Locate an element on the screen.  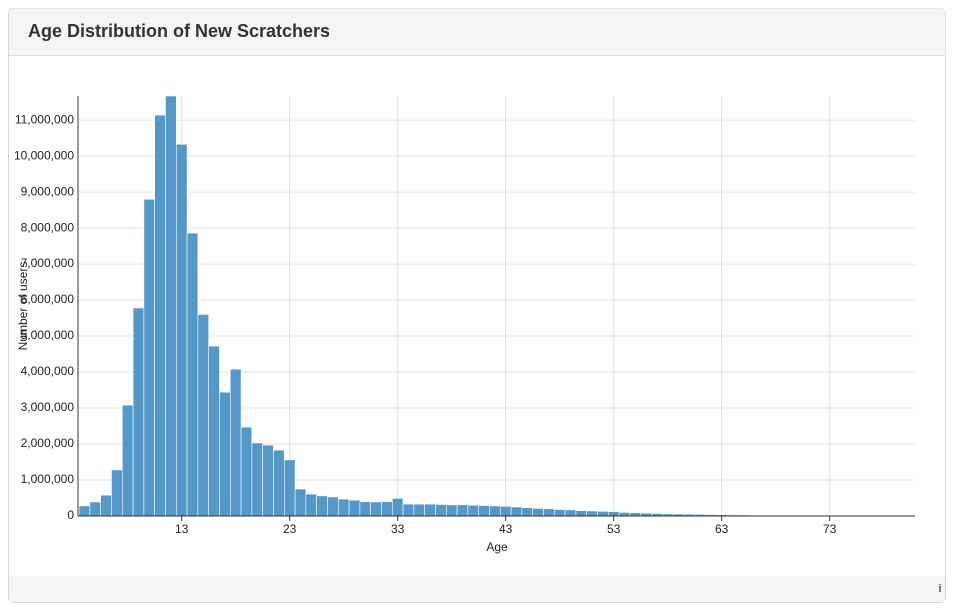
y-tick-label: 7,000,000 is located at coordinates (48, 263).